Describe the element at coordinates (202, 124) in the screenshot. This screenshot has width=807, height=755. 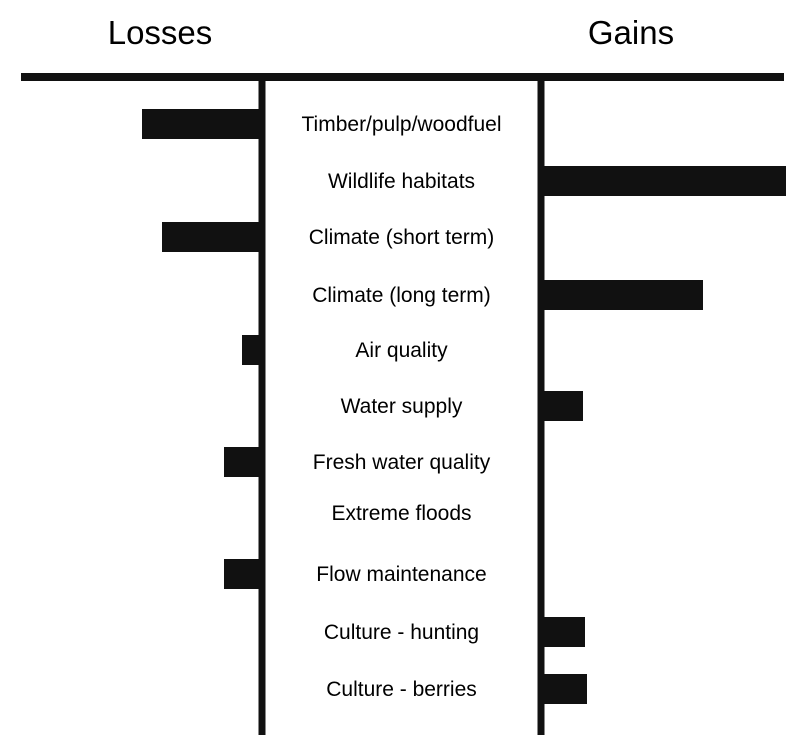
I see `loss-bar-timber-pulp-woodfuel` at that location.